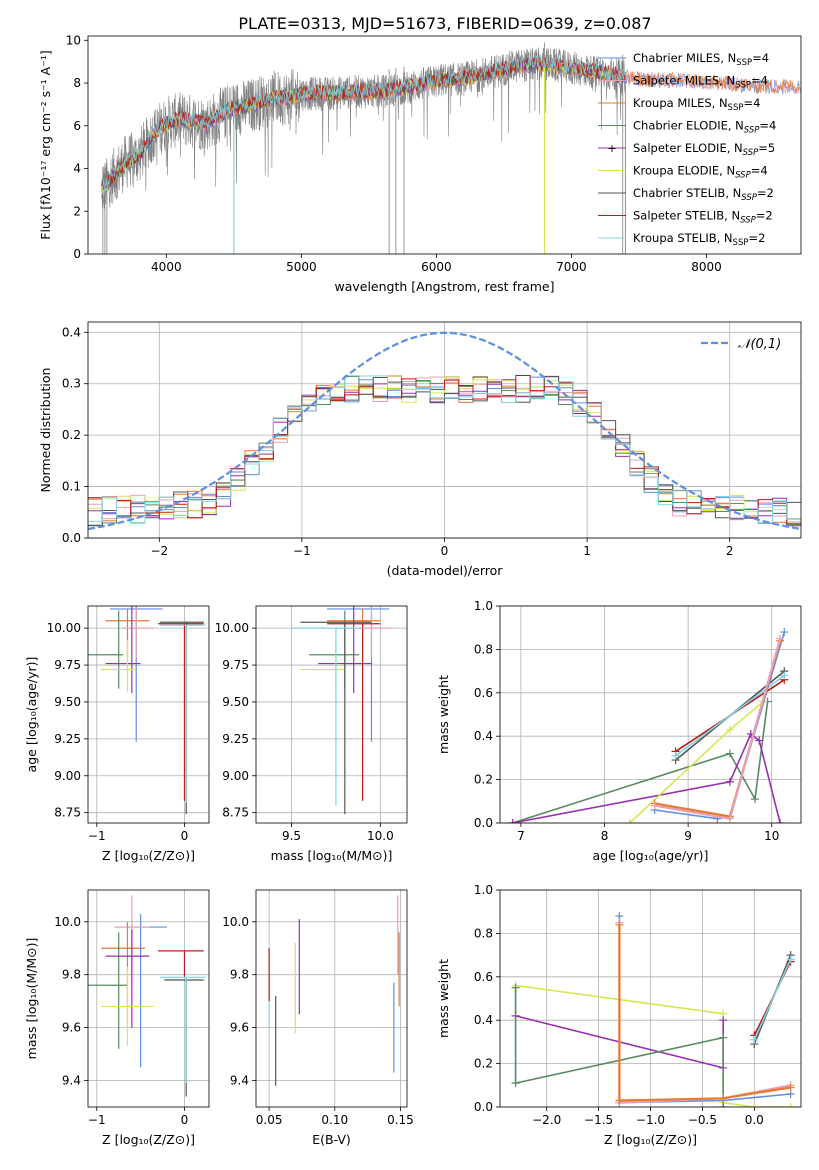 The height and width of the screenshot is (1170, 819). What do you see at coordinates (759, 344) in the screenshot?
I see `legend-entry-gaussian: 𝒩(0,1)` at bounding box center [759, 344].